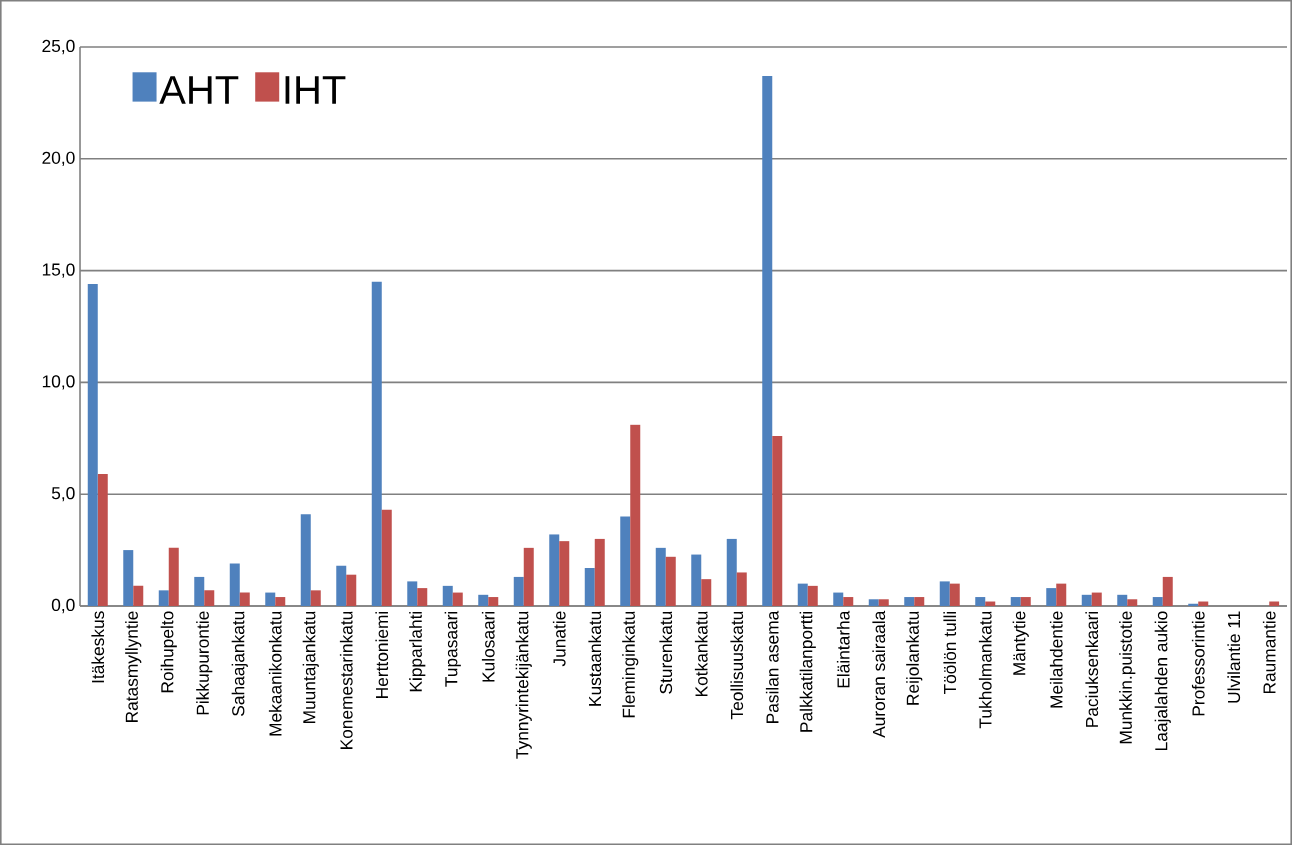 Image resolution: width=1292 pixels, height=845 pixels. I want to click on y-tick-label: 25,0, so click(58, 47).